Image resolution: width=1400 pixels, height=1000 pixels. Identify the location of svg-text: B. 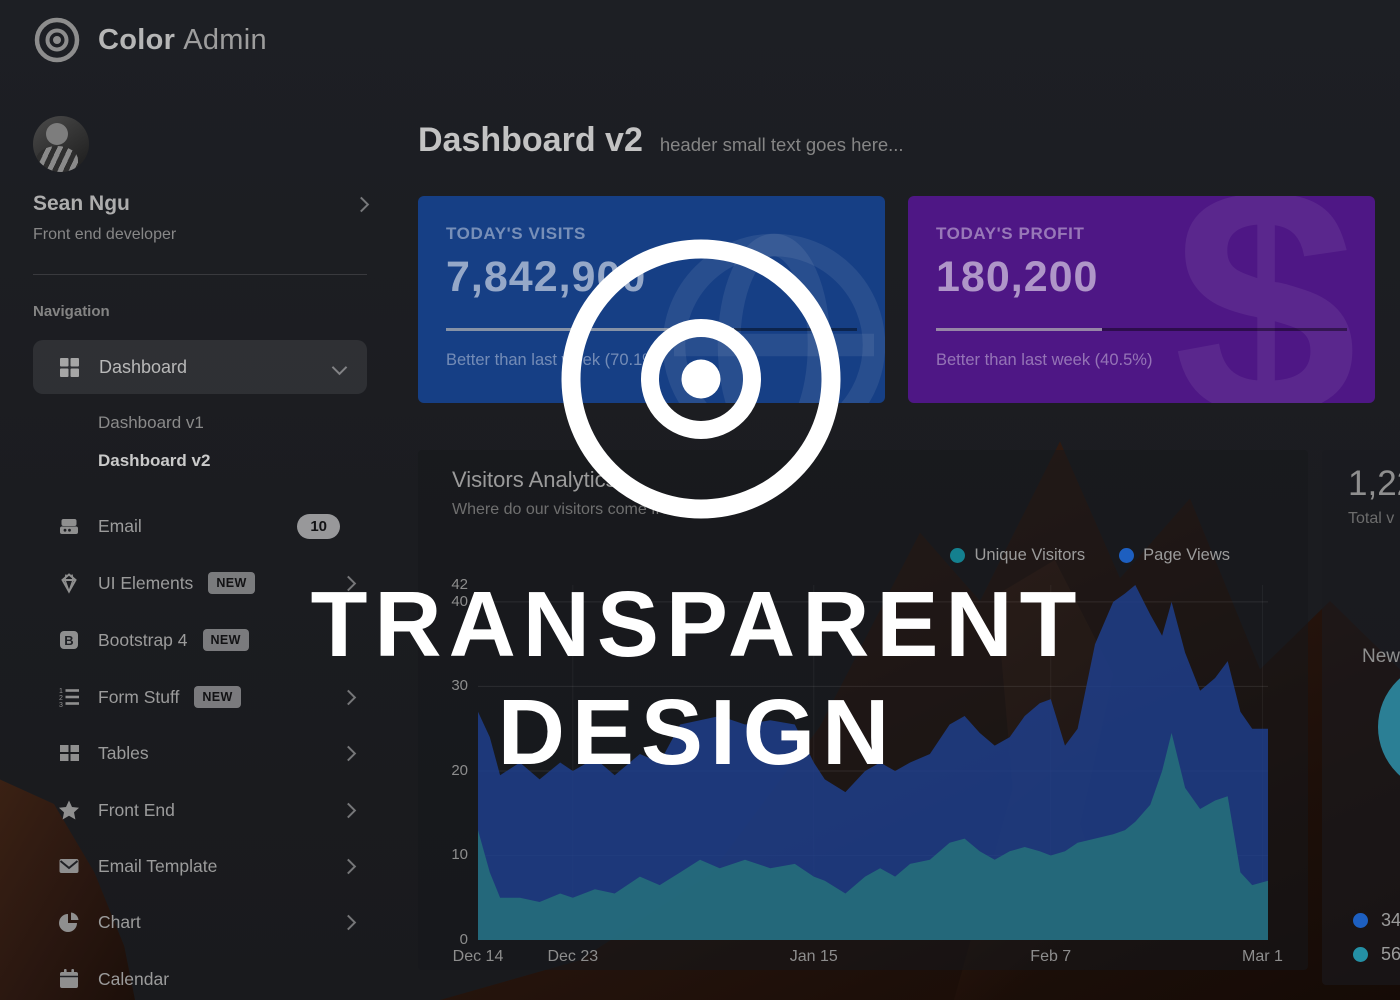
(68, 640).